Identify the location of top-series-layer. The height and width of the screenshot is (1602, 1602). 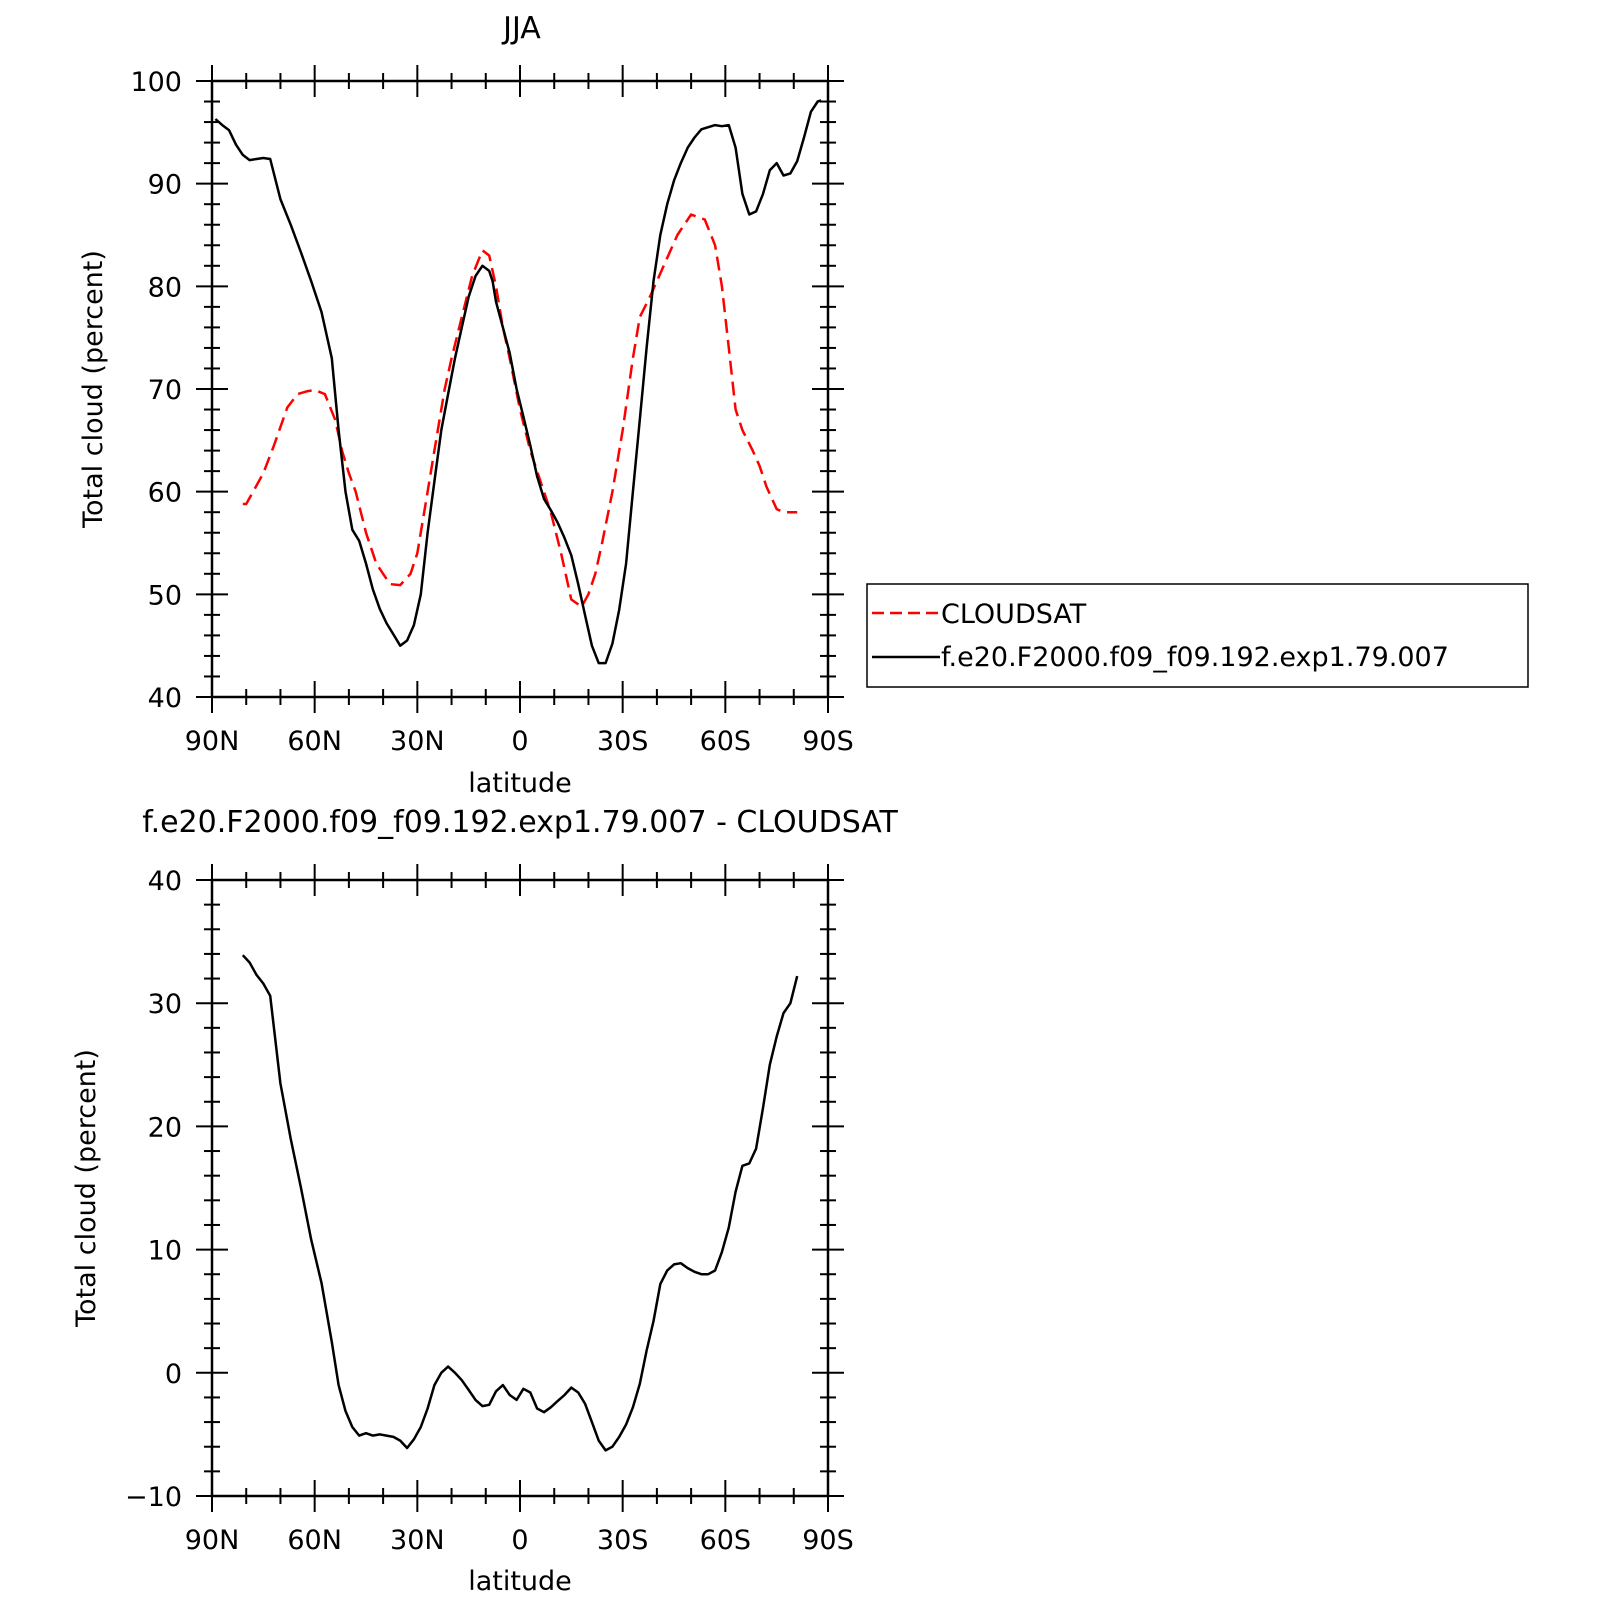
(518, 382).